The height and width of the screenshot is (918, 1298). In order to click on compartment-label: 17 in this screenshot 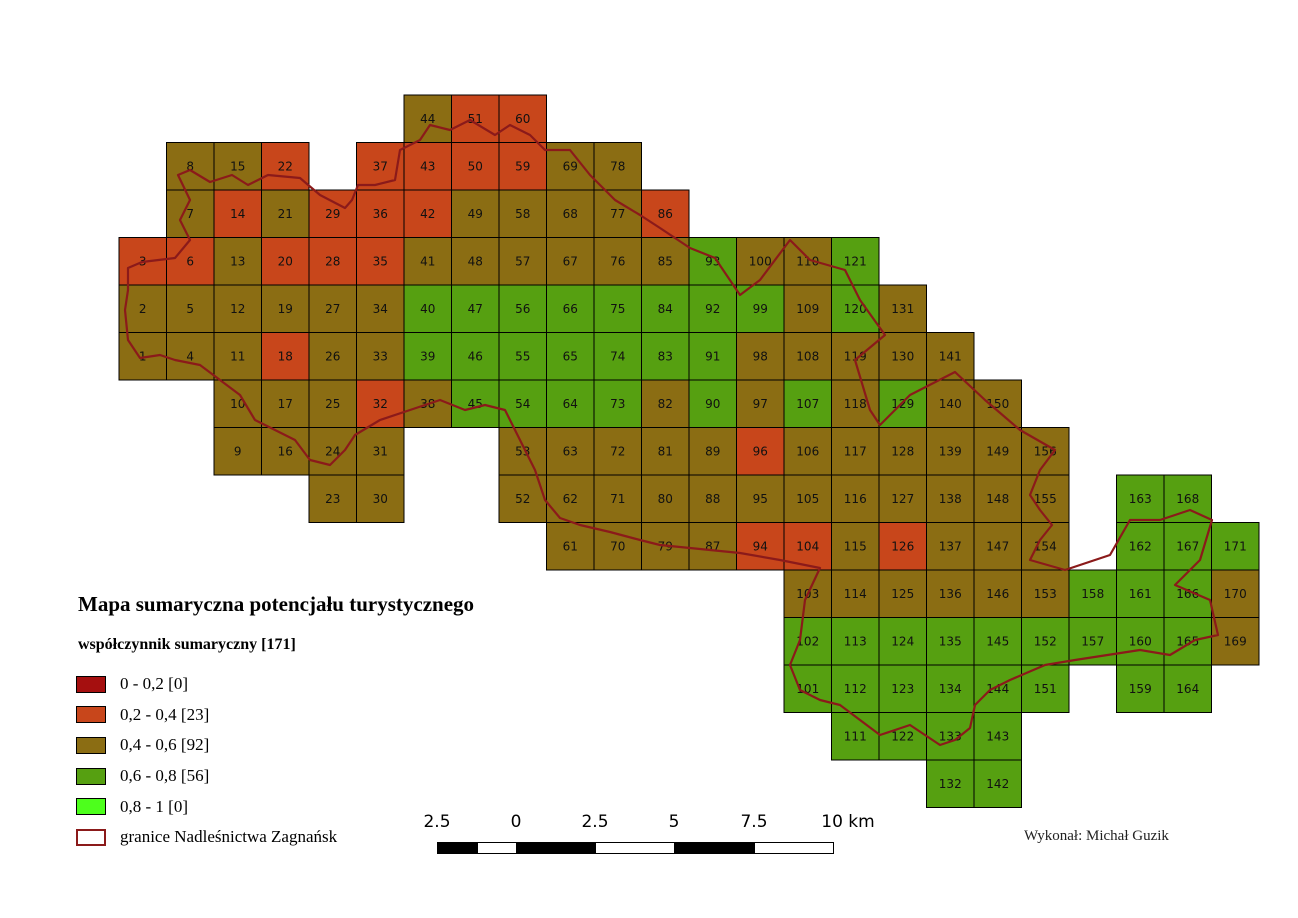, I will do `click(285, 404)`.